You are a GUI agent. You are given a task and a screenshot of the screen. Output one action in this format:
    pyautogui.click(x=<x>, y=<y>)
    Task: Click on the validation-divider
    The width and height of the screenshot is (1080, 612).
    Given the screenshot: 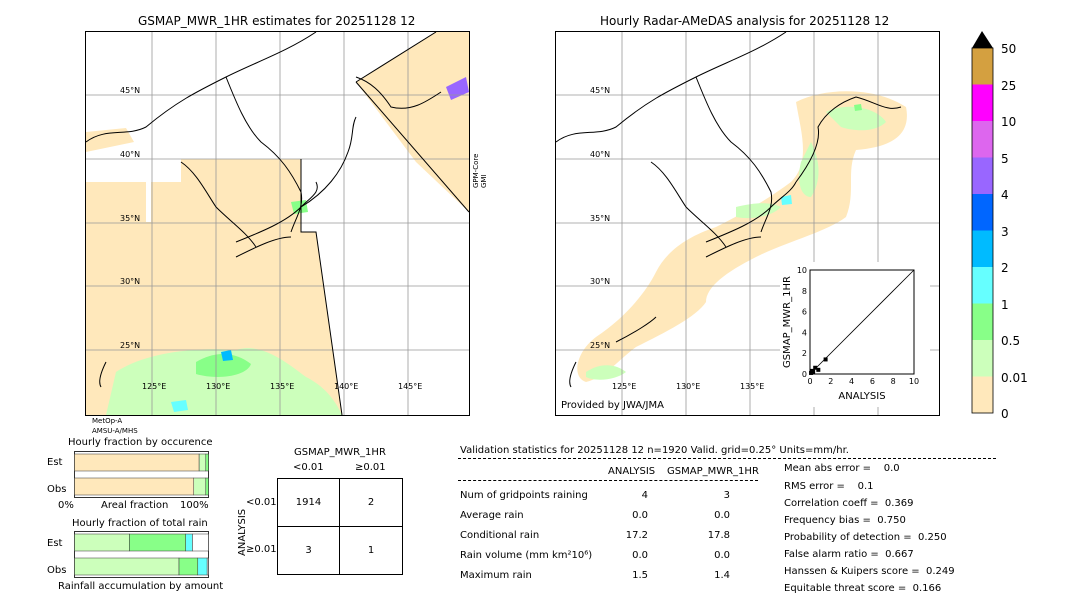 What is the action you would take?
    pyautogui.click(x=727, y=458)
    